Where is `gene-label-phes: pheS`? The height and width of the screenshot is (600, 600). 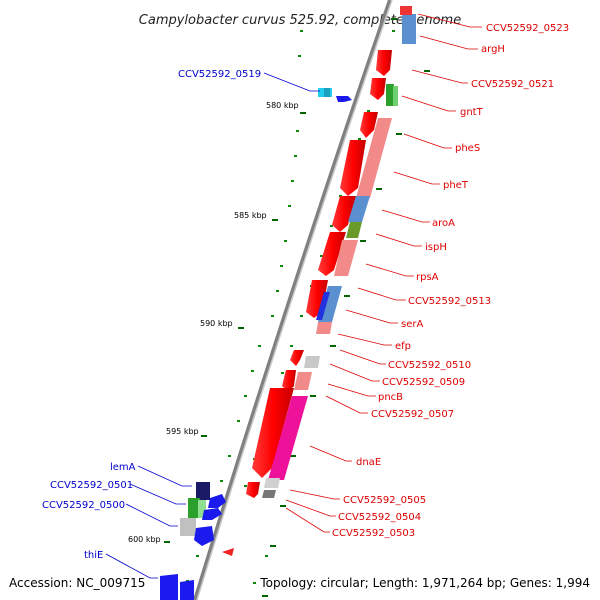
gene-label-phes: pheS is located at coordinates (467, 148).